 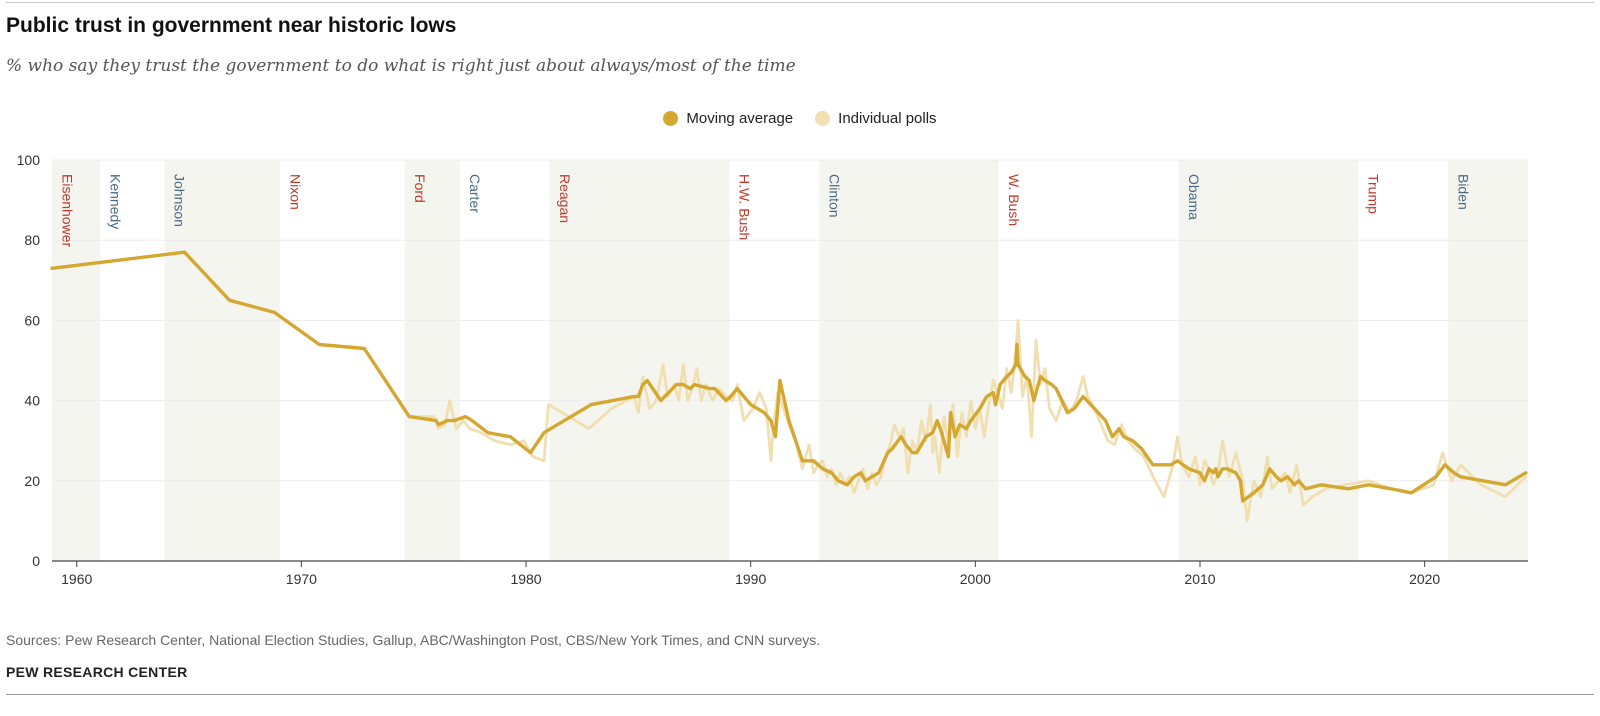 What do you see at coordinates (975, 579) in the screenshot?
I see `x-tick-label-2000: 2000` at bounding box center [975, 579].